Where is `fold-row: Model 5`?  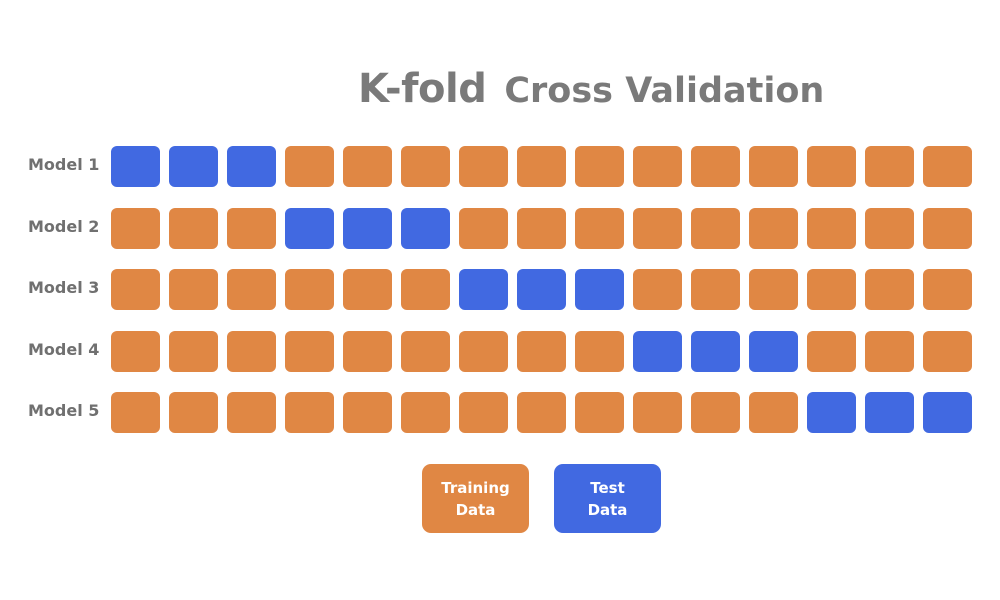 fold-row: Model 5 is located at coordinates (500, 412).